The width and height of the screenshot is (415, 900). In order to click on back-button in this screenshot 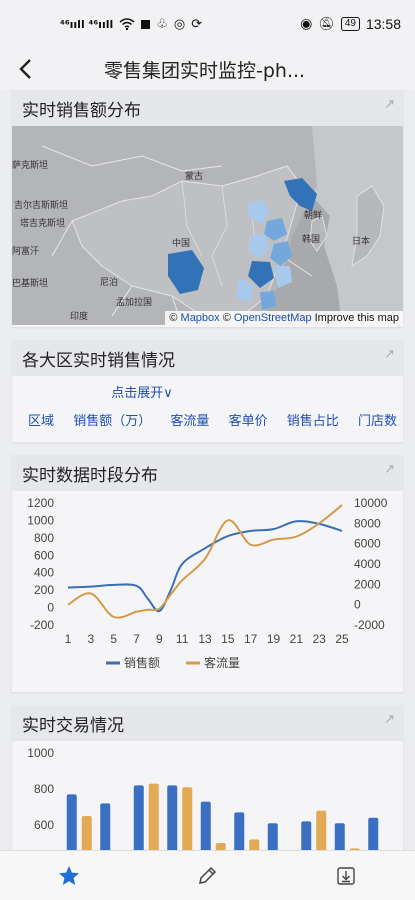, I will do `click(25, 69)`.